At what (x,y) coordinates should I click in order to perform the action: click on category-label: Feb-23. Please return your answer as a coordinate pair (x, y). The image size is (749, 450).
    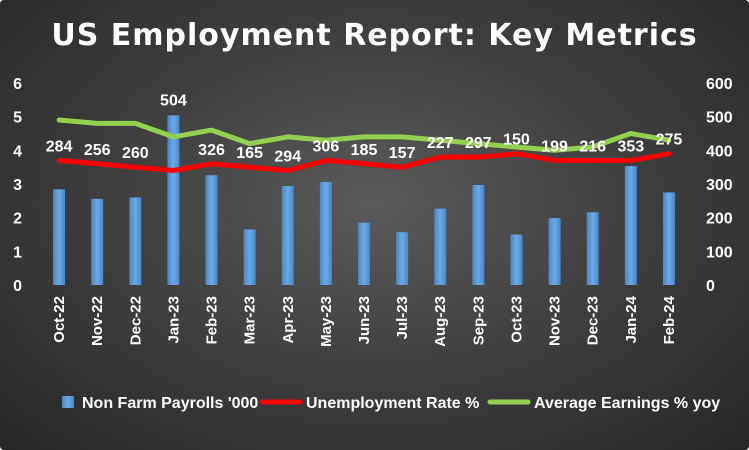
    Looking at the image, I should click on (212, 320).